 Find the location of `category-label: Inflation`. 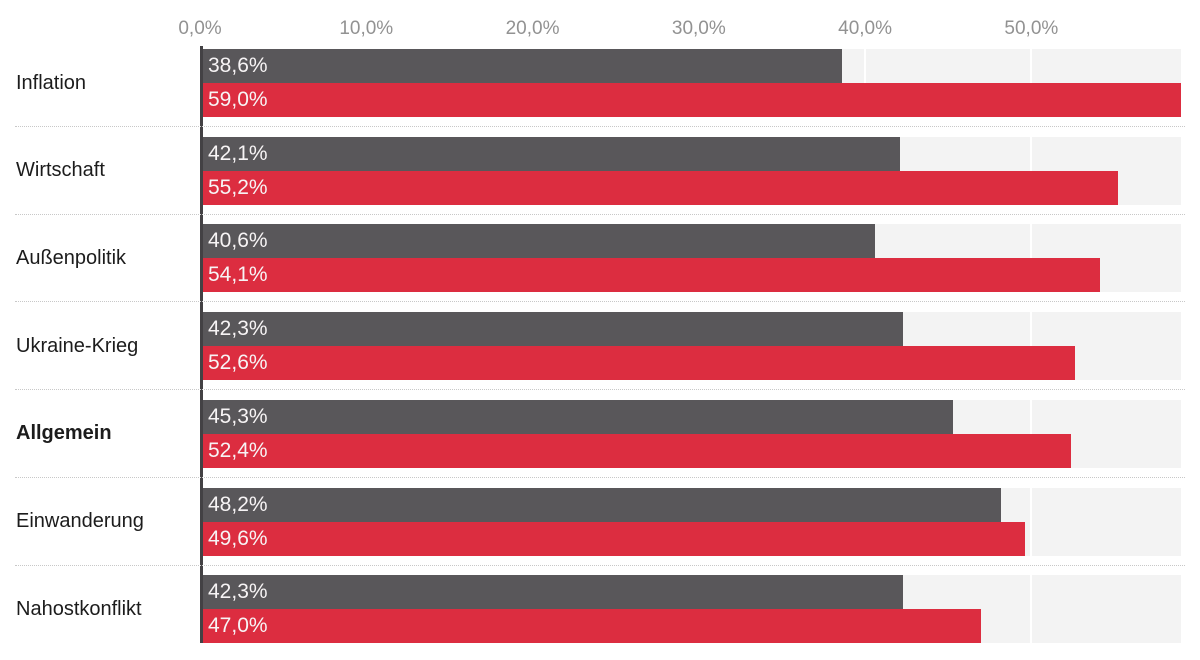

category-label: Inflation is located at coordinates (51, 82).